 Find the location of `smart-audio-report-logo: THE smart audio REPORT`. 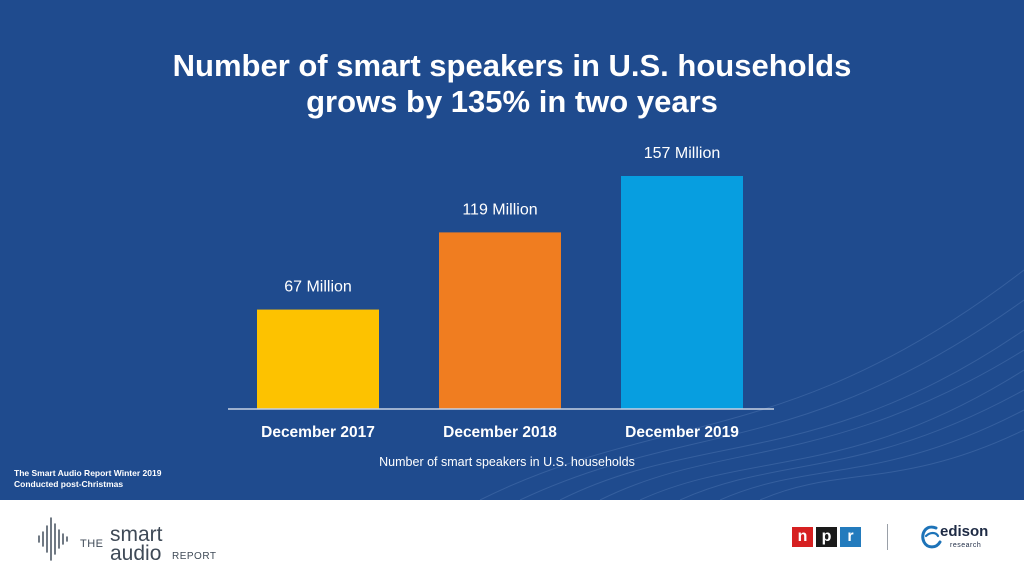

smart-audio-report-logo: THE smart audio REPORT is located at coordinates (136, 539).